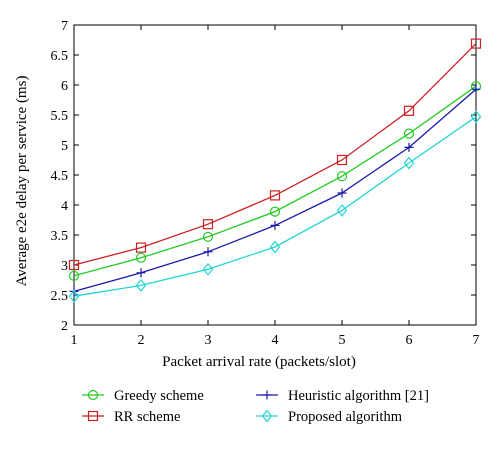 This screenshot has width=500, height=449. I want to click on y-tick-label: 2.5, so click(60, 296).